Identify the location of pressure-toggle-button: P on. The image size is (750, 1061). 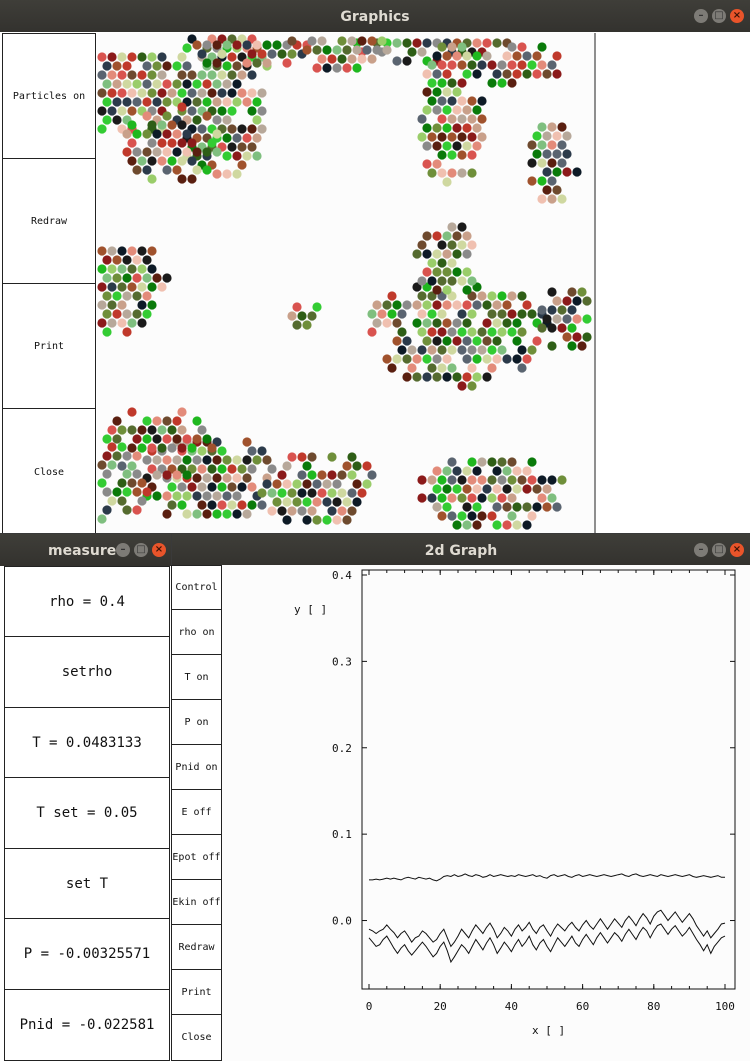
(196, 722).